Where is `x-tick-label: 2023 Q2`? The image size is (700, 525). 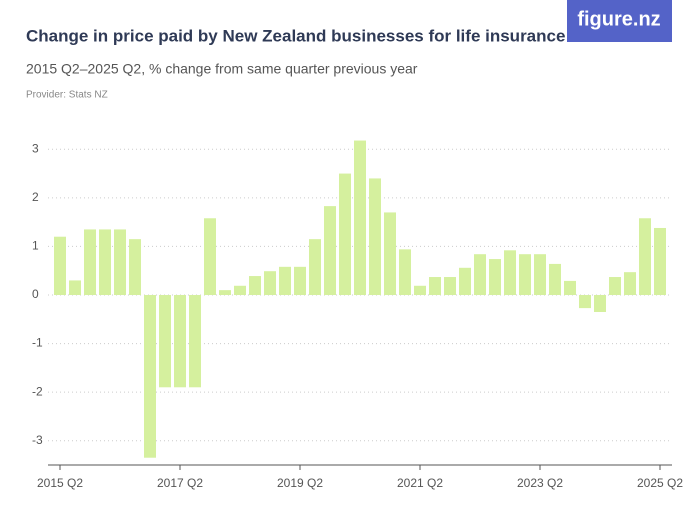 x-tick-label: 2023 Q2 is located at coordinates (540, 483).